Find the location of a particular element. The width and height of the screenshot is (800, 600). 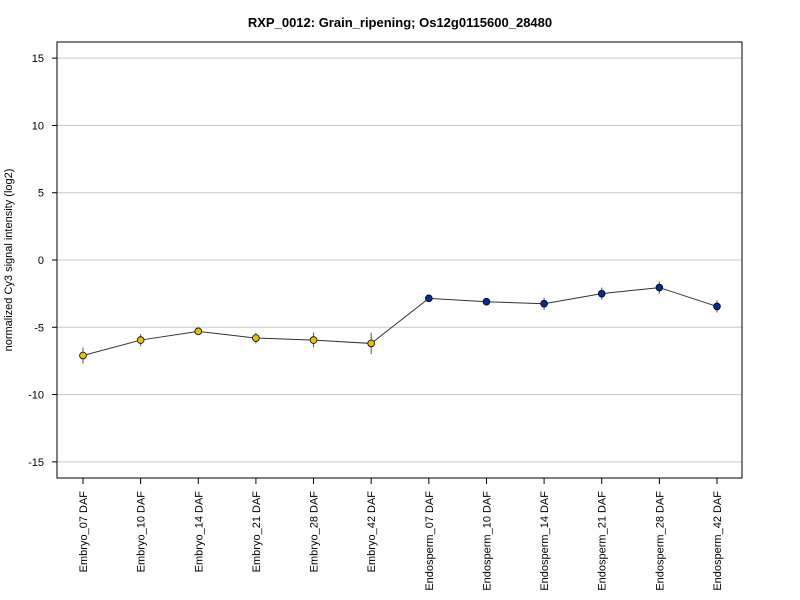

y-tick-label: 0 is located at coordinates (41, 261).